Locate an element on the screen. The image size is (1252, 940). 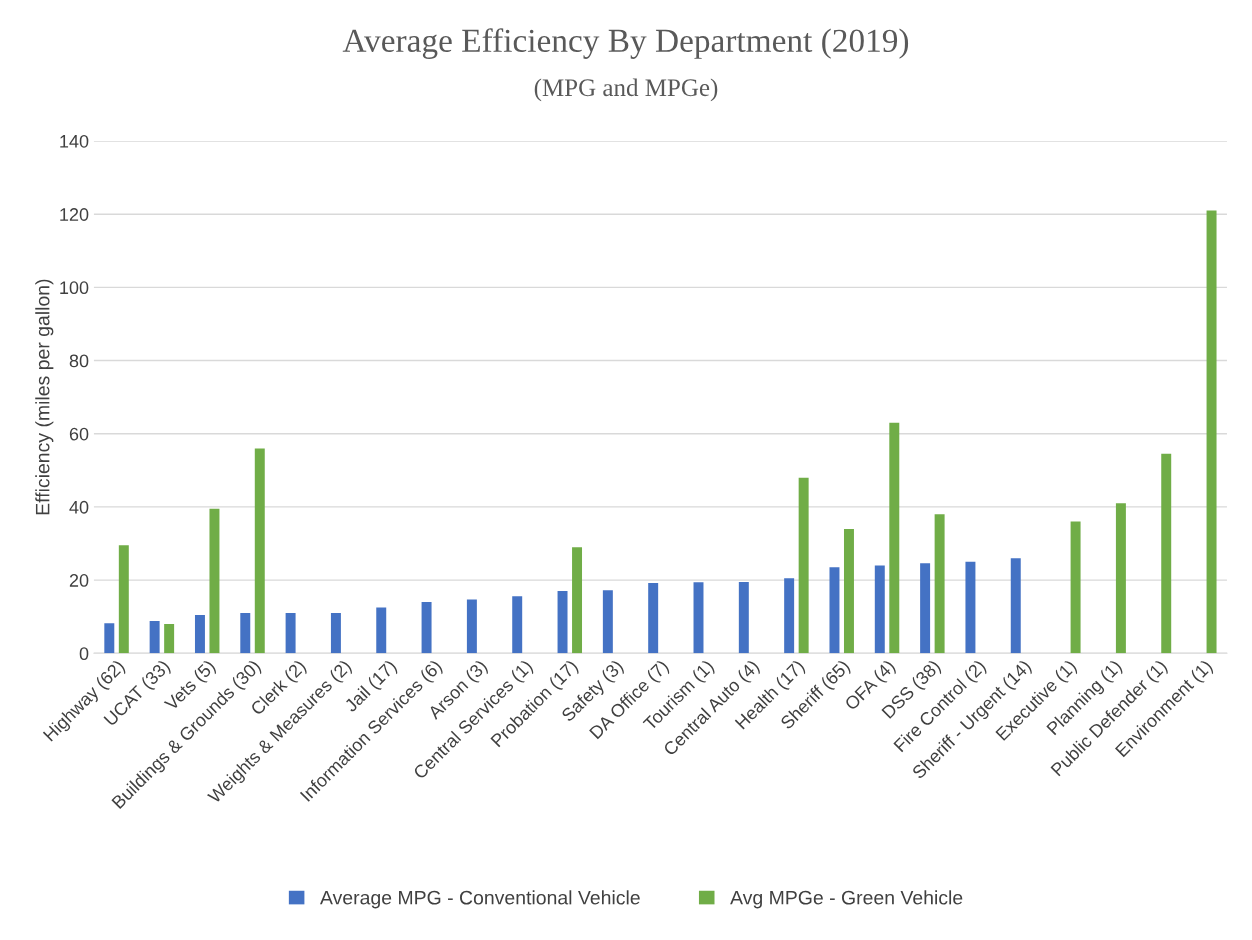
chart-subtitle: (MPG and MPGe) is located at coordinates (626, 90).